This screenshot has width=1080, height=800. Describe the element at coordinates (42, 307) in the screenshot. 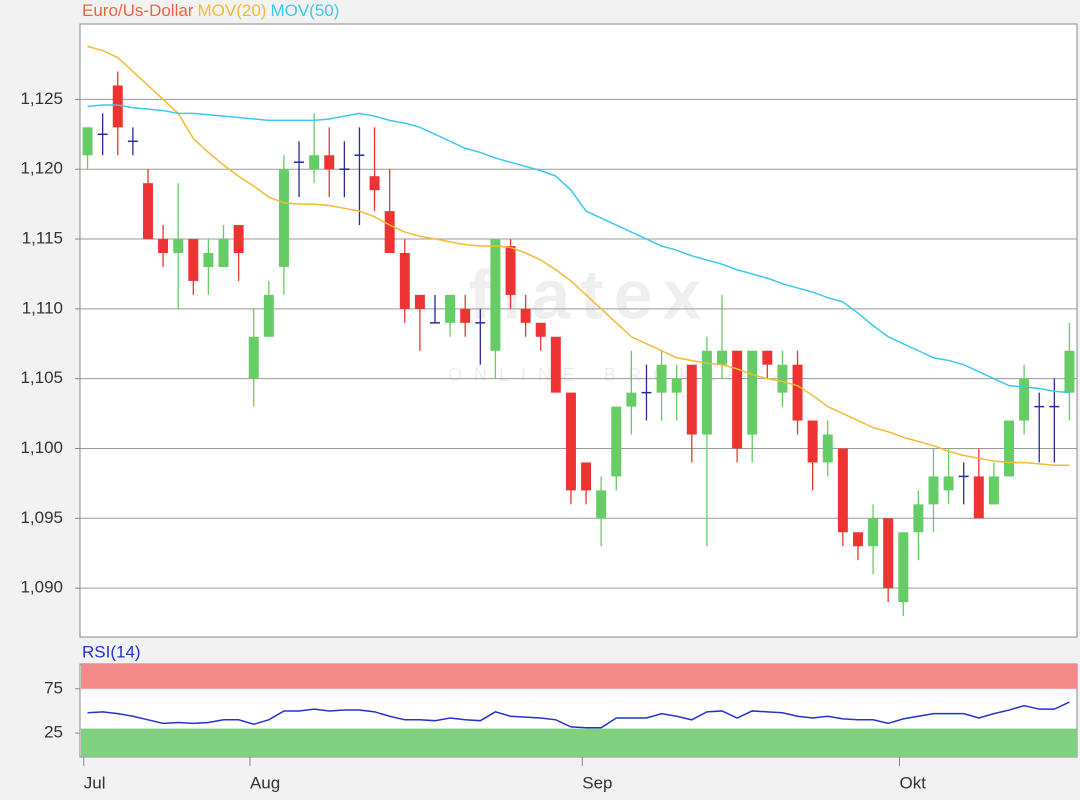

I see `y-tick-label: 1,110` at that location.